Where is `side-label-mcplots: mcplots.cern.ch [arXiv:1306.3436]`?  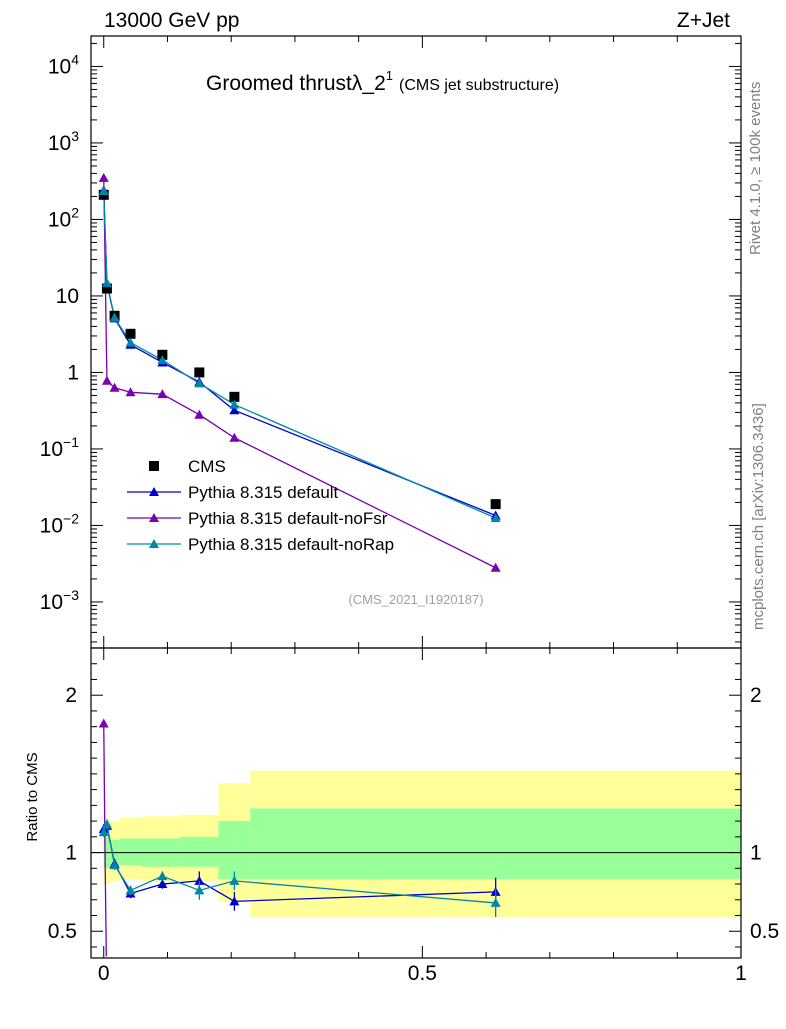
side-label-mcplots: mcplots.cern.ch [arXiv:1306.3436] is located at coordinates (758, 516).